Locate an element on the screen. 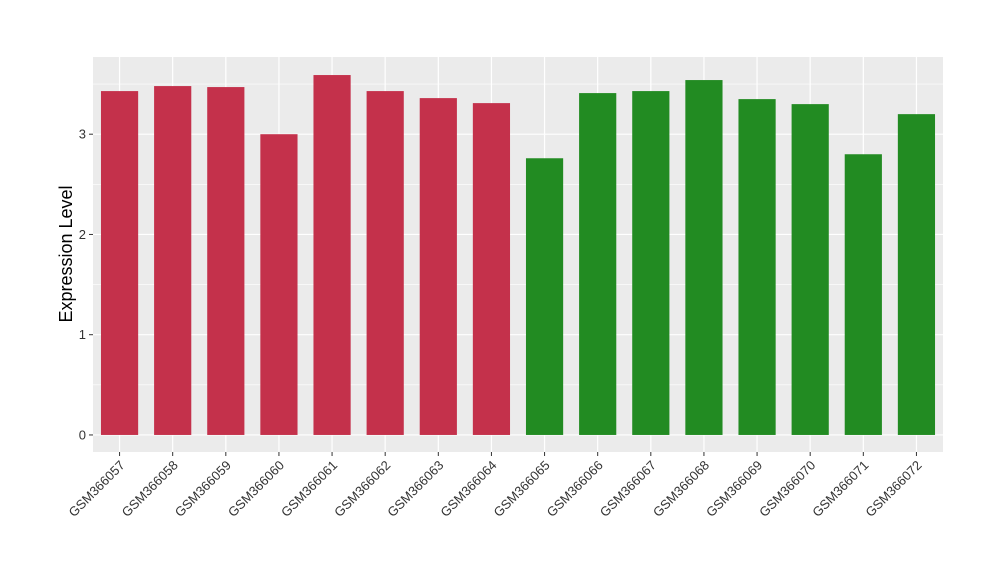 This screenshot has width=1000, height=580. x-tick-label: GSM366065 is located at coordinates (521, 489).